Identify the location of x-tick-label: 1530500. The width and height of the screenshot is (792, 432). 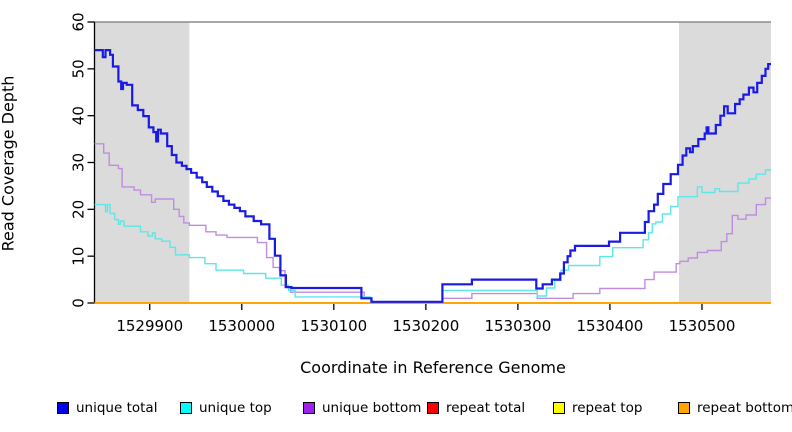
(702, 326).